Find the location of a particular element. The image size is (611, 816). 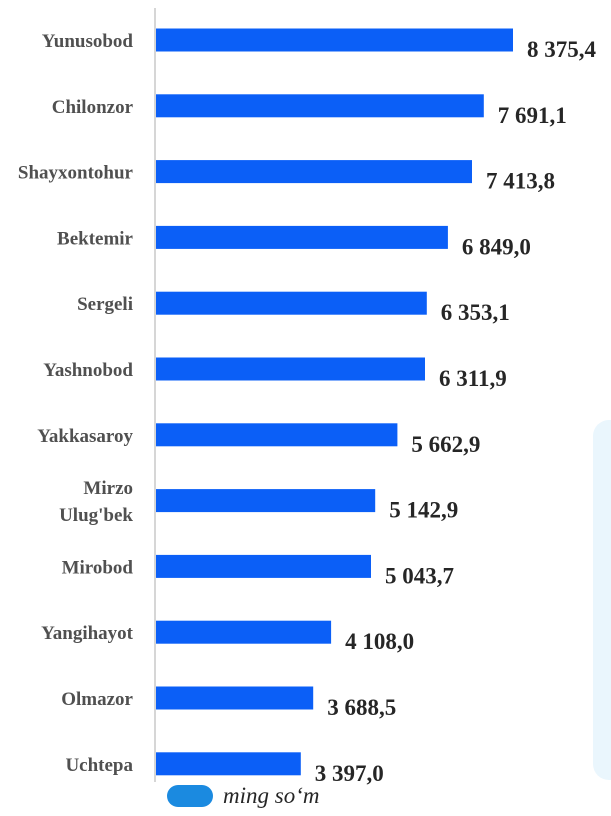

value-label: 4 108,0 is located at coordinates (379, 641).